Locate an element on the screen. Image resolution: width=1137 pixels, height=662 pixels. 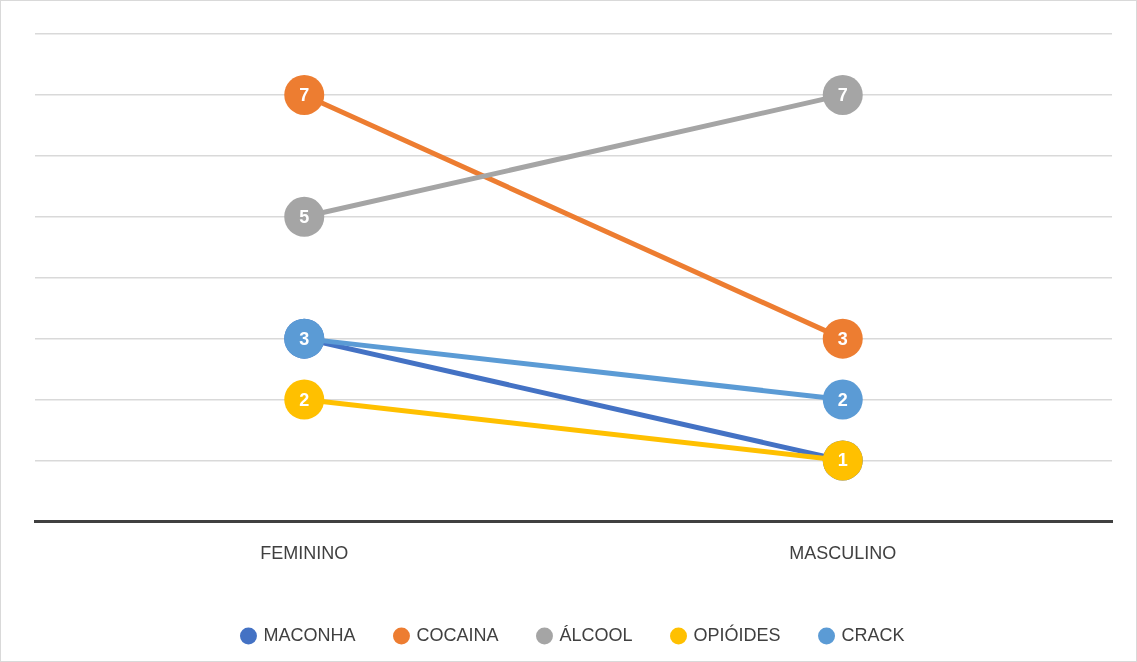
legend-label: CRACK is located at coordinates (873, 634).